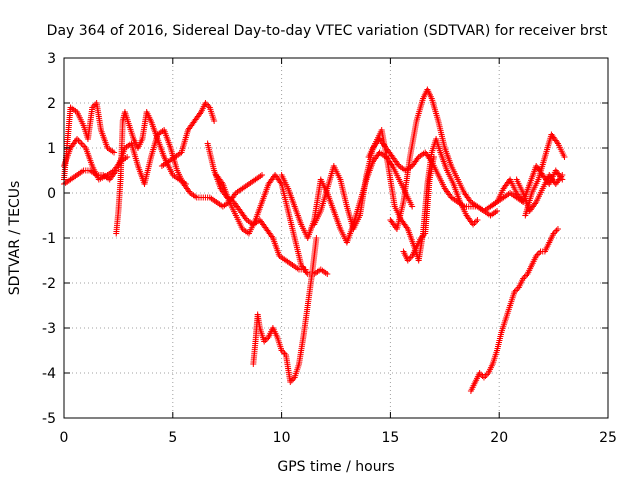 The image size is (640, 480). I want to click on y-tick-label: 3, so click(51, 59).